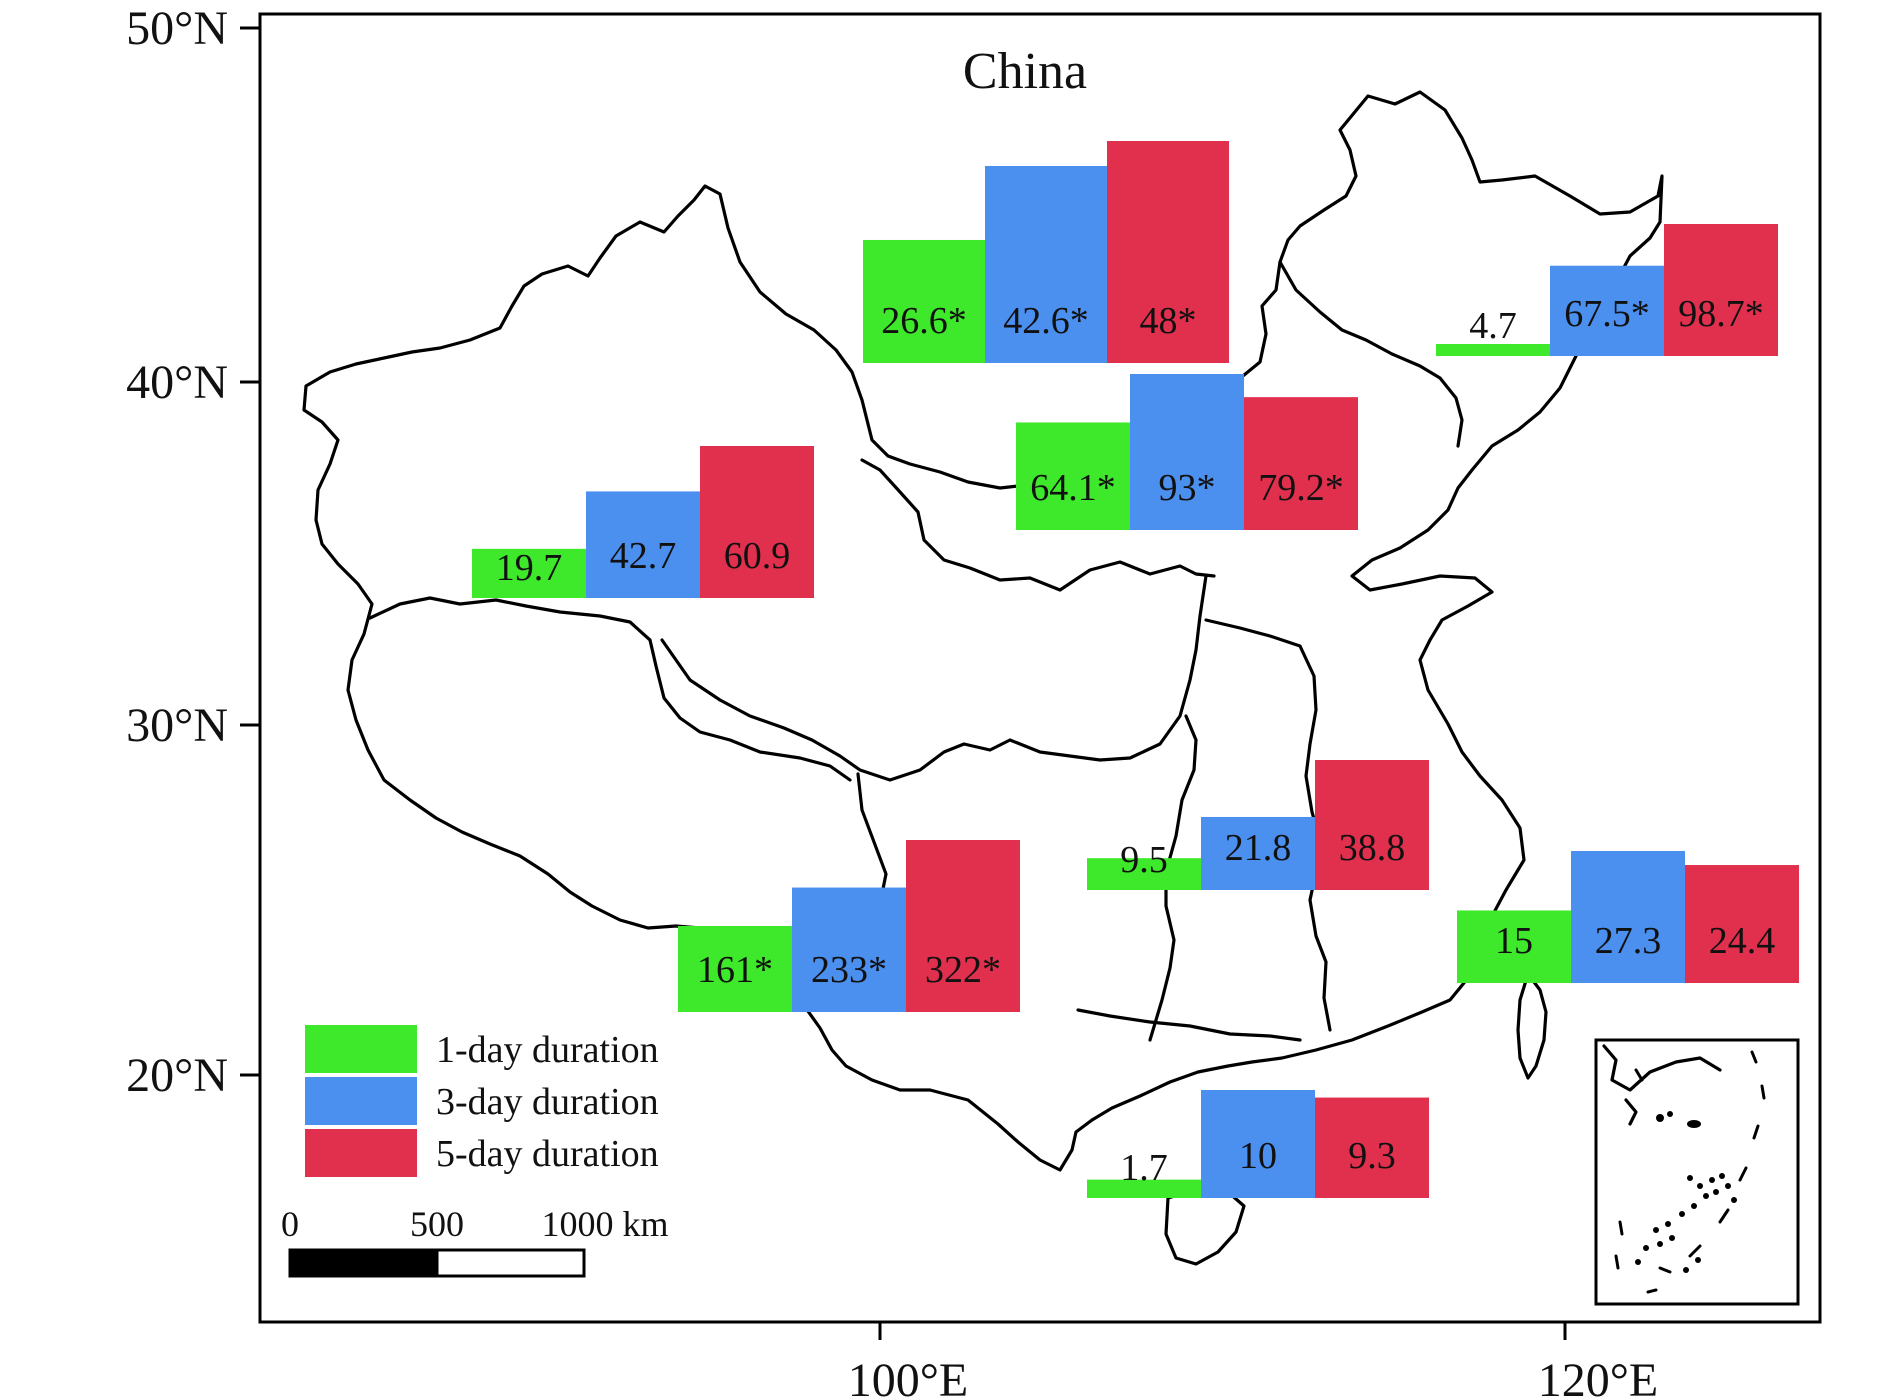 This screenshot has width=1890, height=1398. I want to click on bar-label-north-central-3day: 93*, so click(1187, 488).